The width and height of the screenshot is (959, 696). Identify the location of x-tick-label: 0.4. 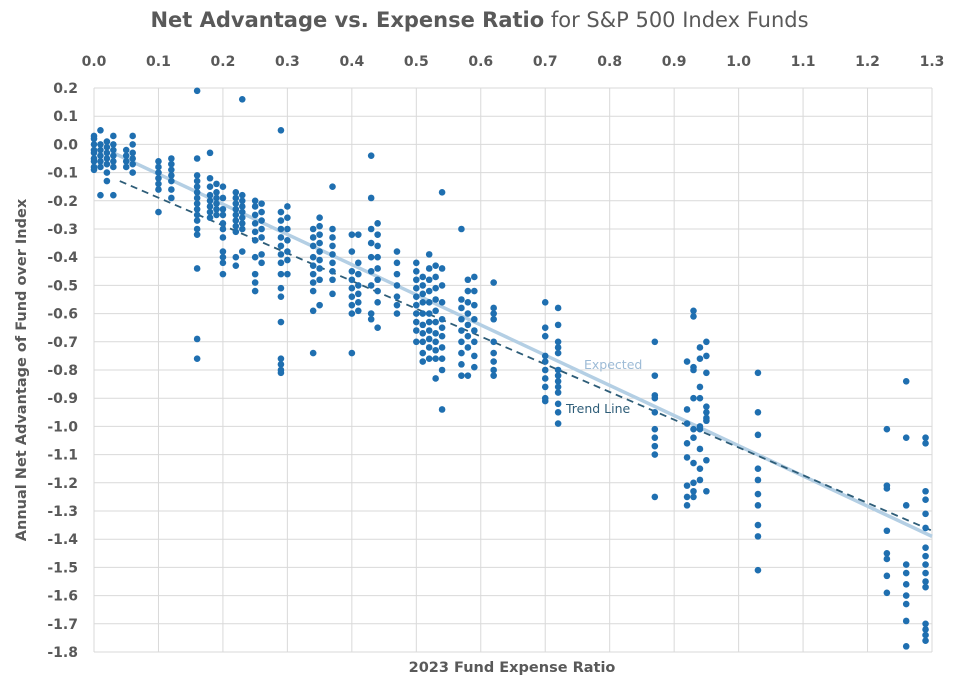
(351, 62).